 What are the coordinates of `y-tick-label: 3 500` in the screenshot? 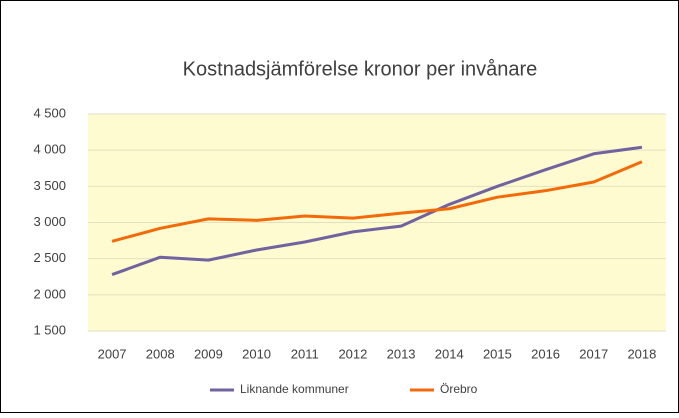 It's located at (49, 185).